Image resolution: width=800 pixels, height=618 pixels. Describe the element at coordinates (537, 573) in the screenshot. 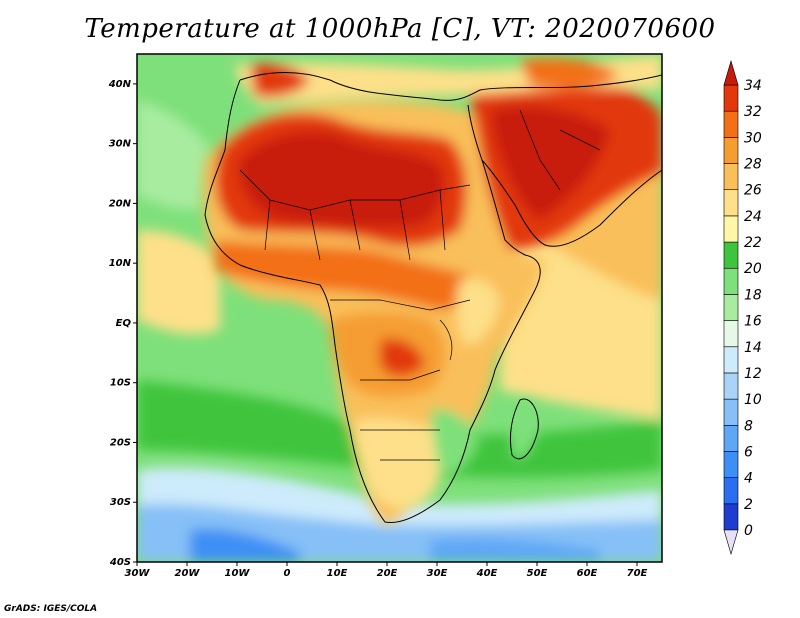

I see `lon-tick-label: 50E` at that location.